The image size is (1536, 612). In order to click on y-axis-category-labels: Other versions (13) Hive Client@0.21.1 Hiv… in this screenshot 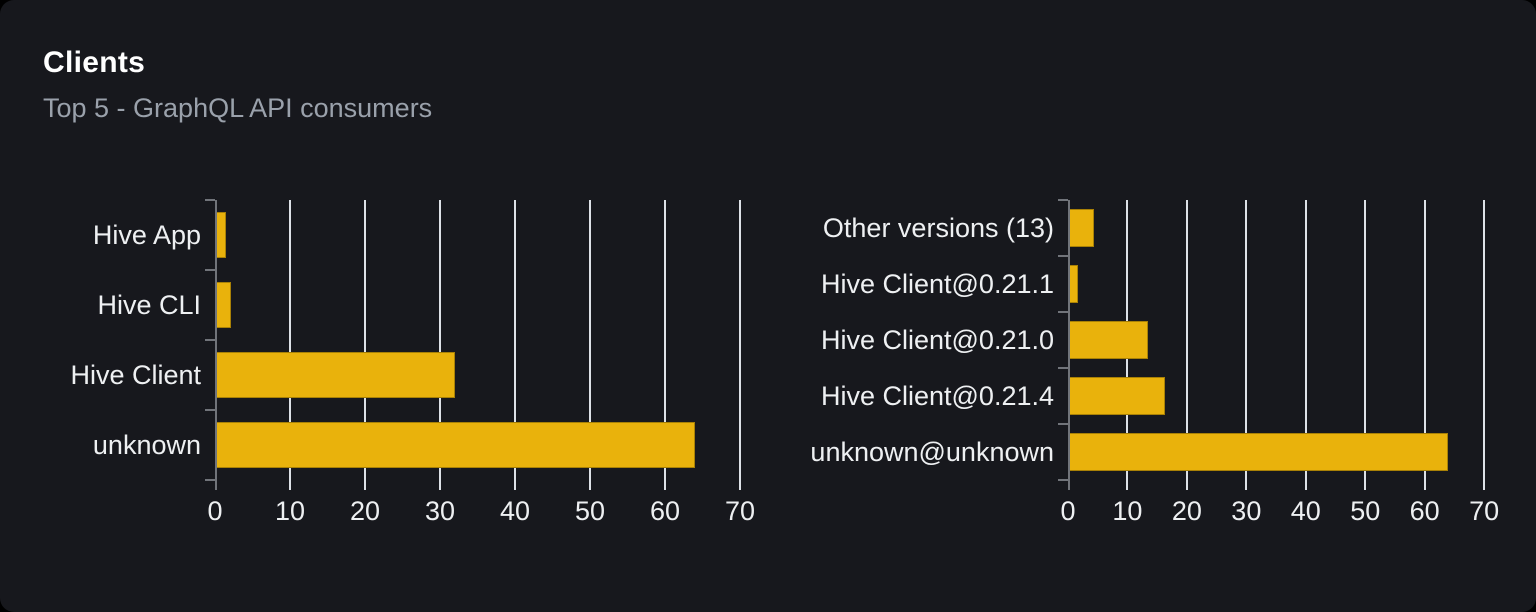, I will do `click(939, 340)`.